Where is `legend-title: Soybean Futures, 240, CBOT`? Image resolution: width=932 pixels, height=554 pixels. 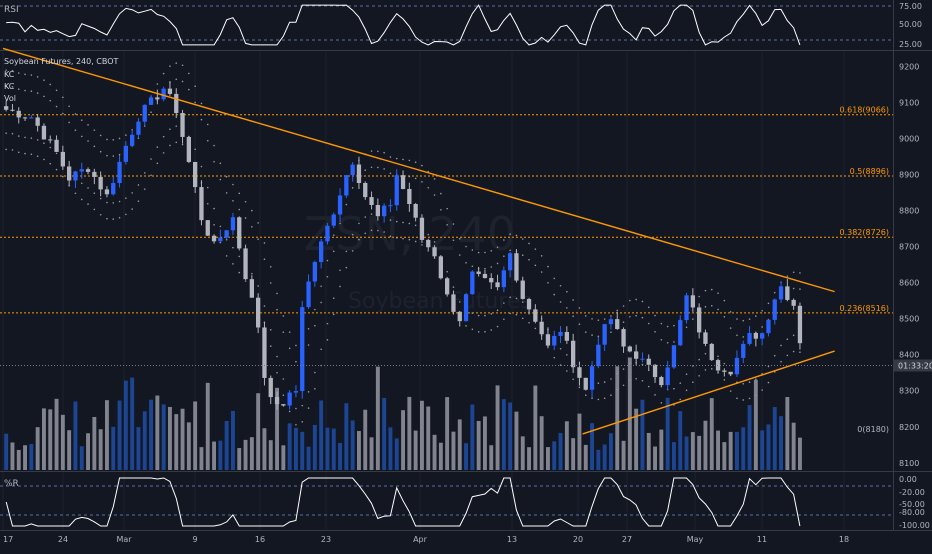
legend-title: Soybean Futures, 240, CBOT is located at coordinates (61, 61).